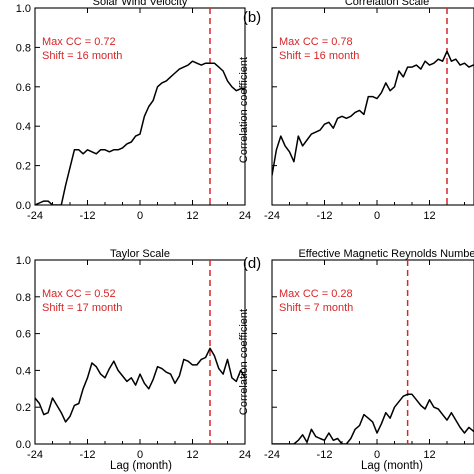 The width and height of the screenshot is (474, 474). I want to click on x-axis-label-right: Lag (month), so click(392, 466).